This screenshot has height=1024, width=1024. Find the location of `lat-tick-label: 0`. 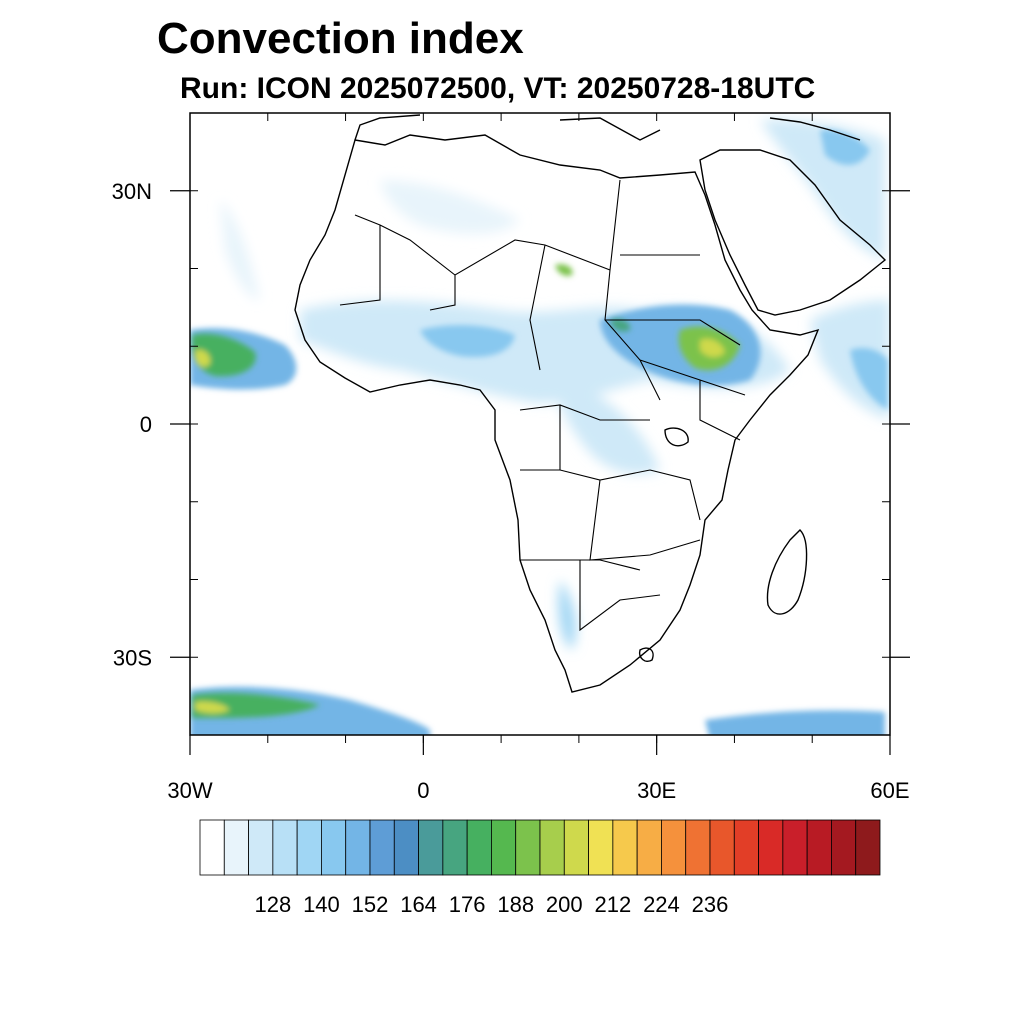

lat-tick-label: 0 is located at coordinates (146, 424).